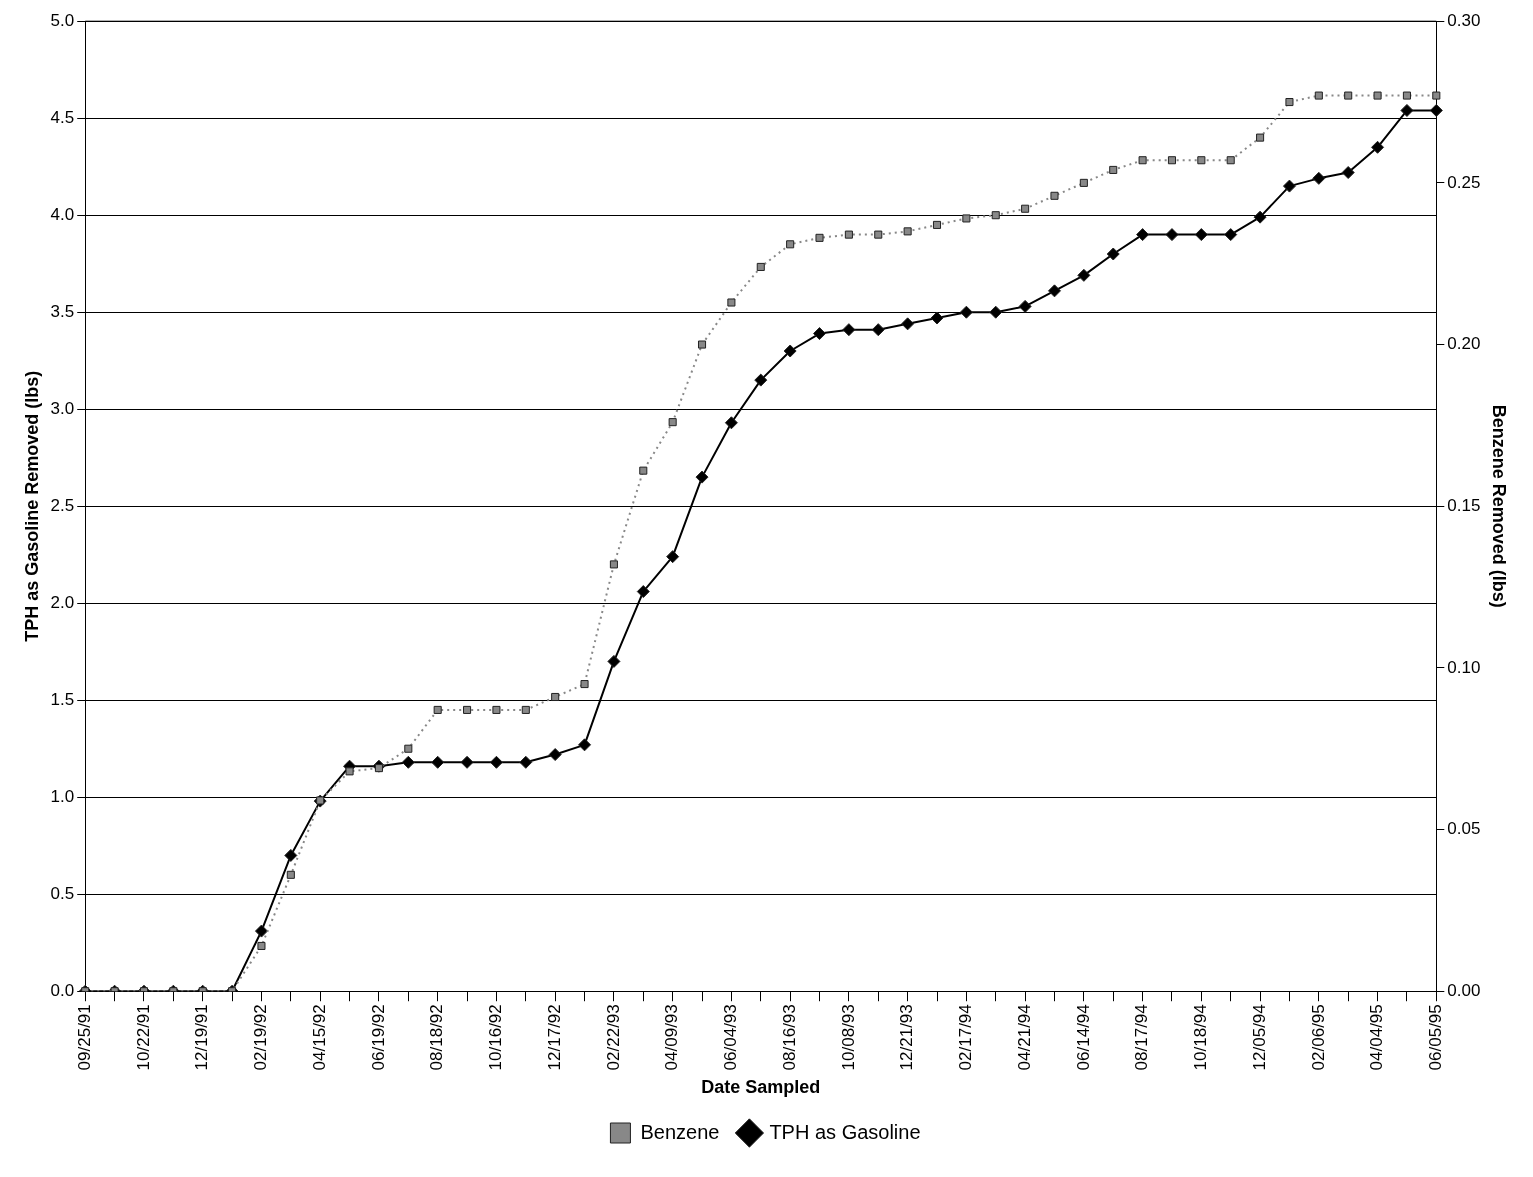  I want to click on y-tick-label: 0.0, so click(62, 990).